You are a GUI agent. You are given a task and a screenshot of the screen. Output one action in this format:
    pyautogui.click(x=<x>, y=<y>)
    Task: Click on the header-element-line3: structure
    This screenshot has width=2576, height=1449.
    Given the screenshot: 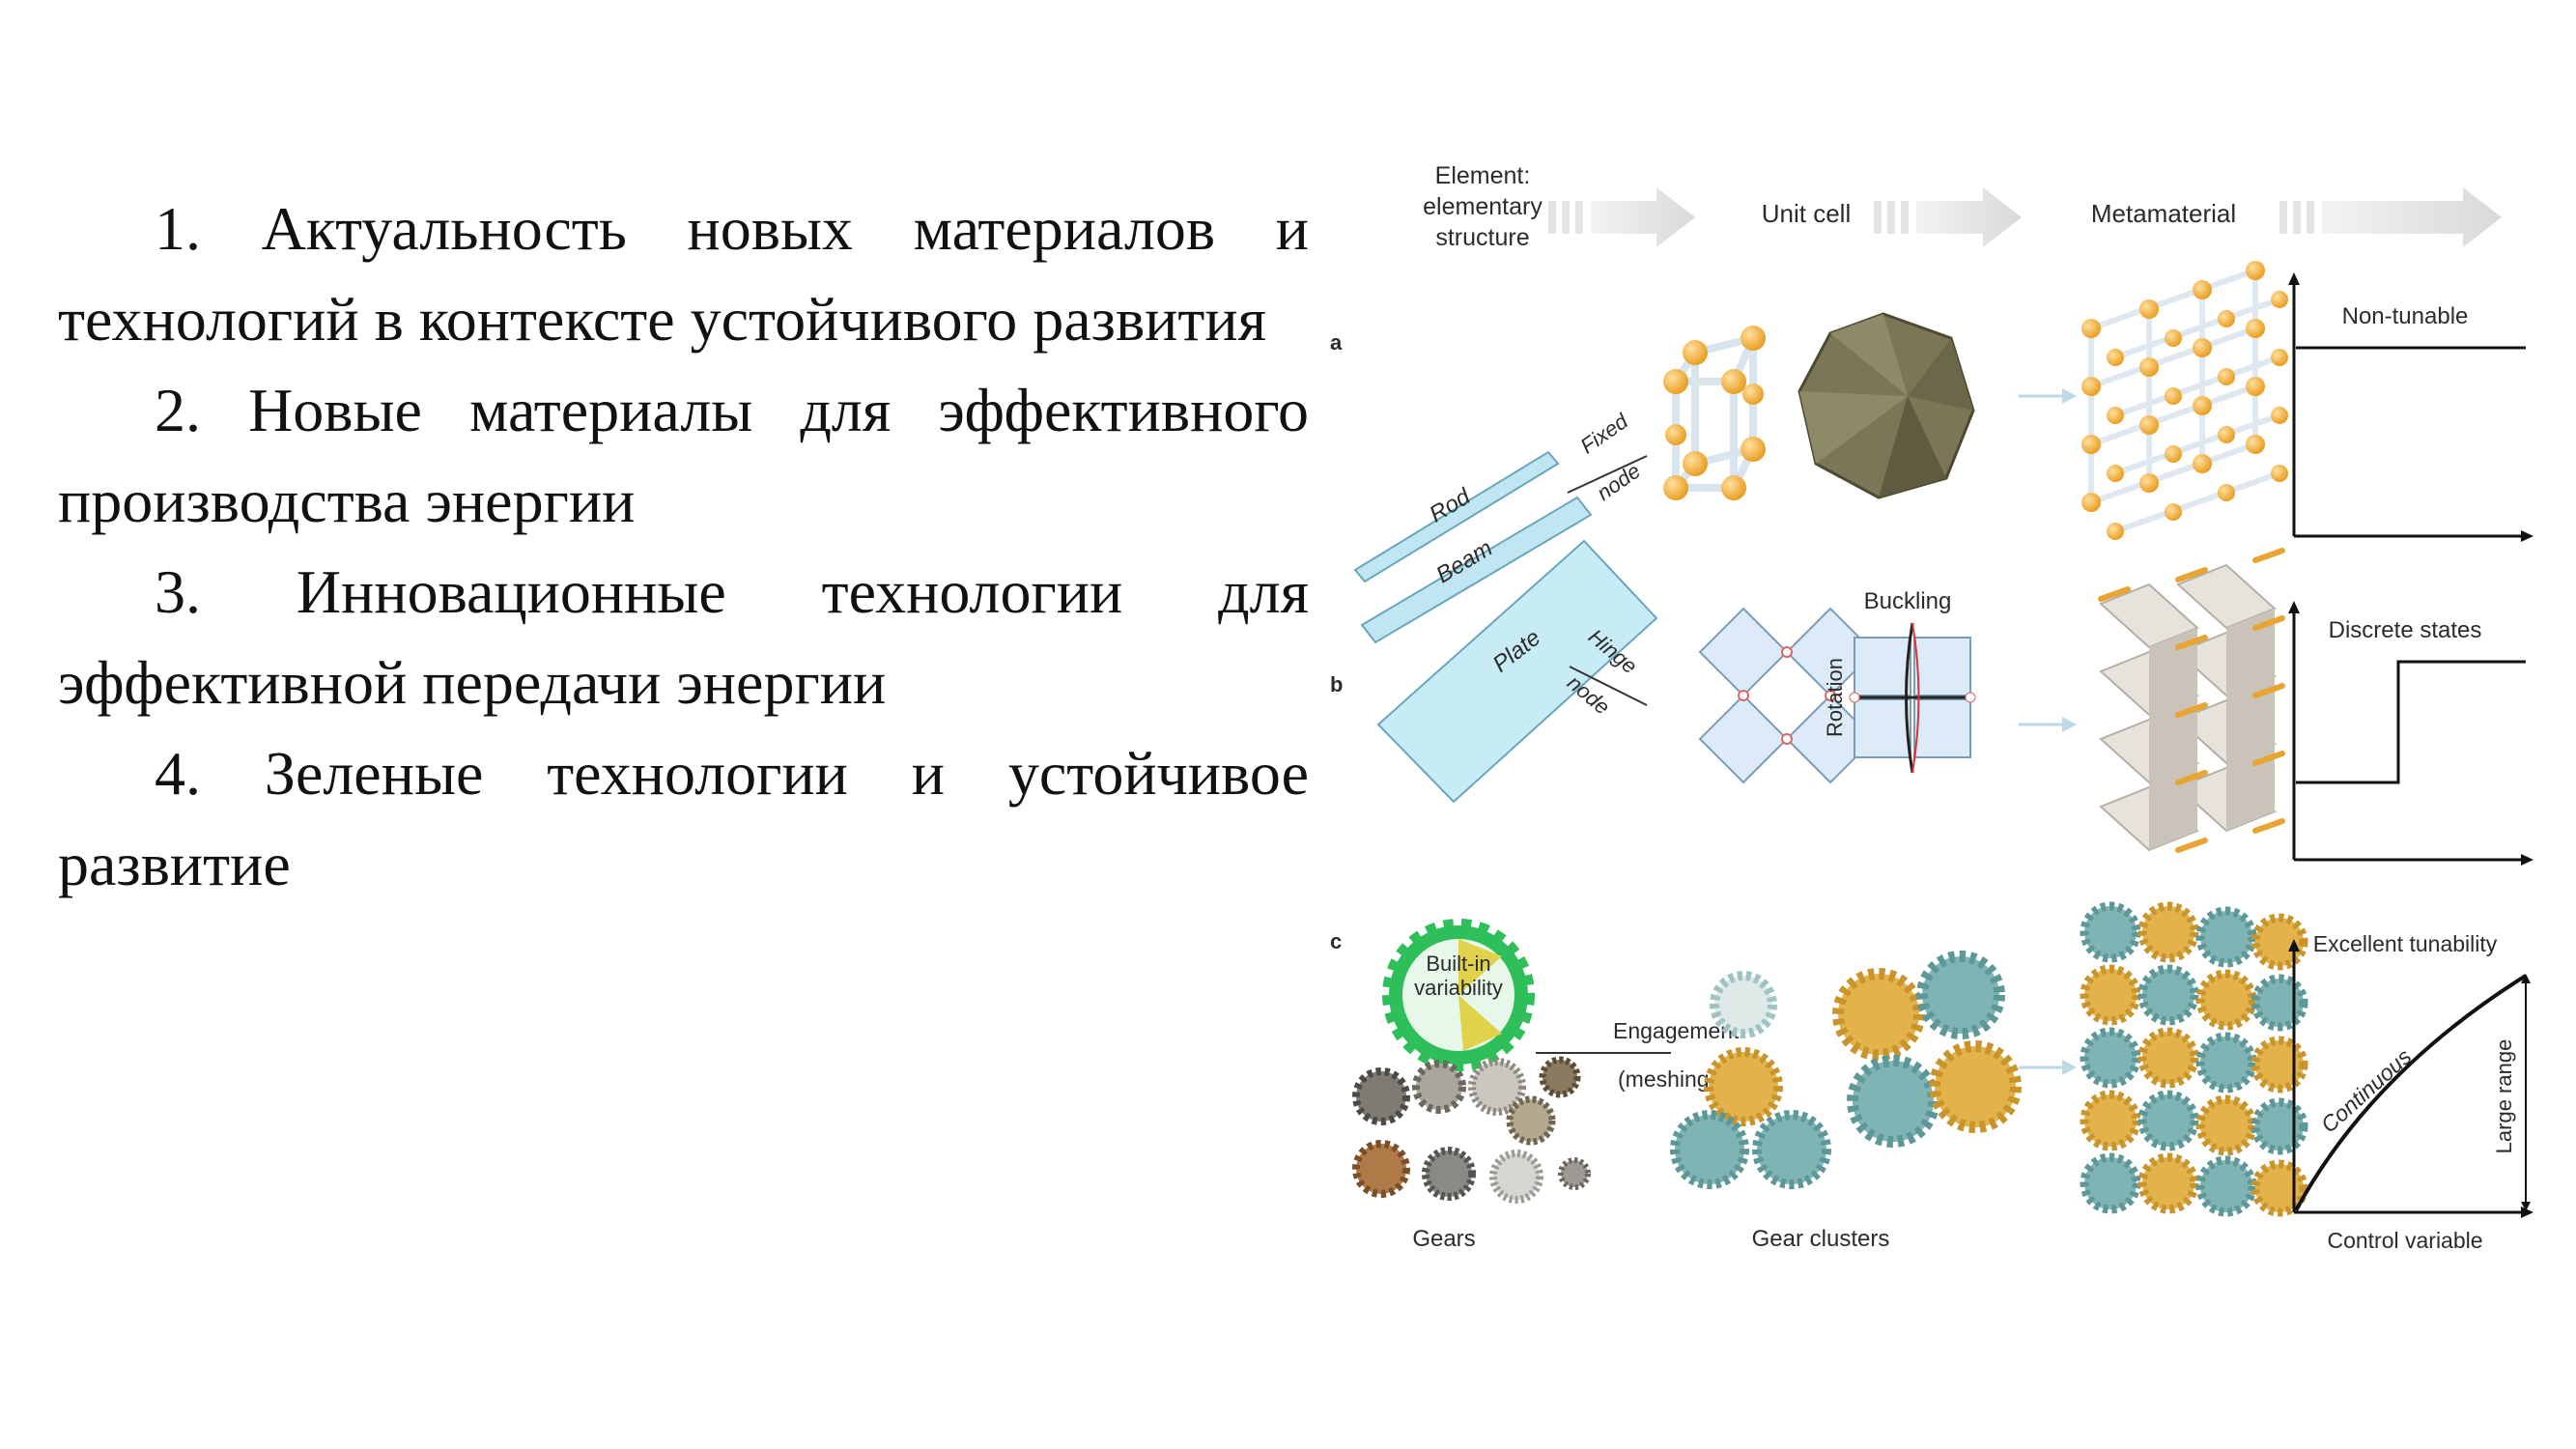 What is the action you would take?
    pyautogui.click(x=1482, y=237)
    